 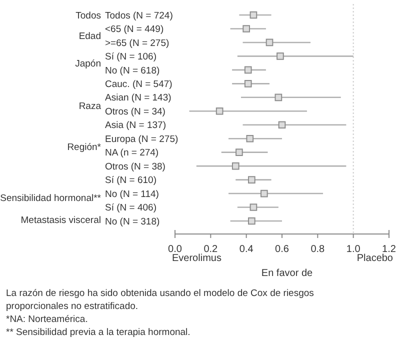 I want to click on text: Sensibilidad hormonal**, so click(x=51, y=198).